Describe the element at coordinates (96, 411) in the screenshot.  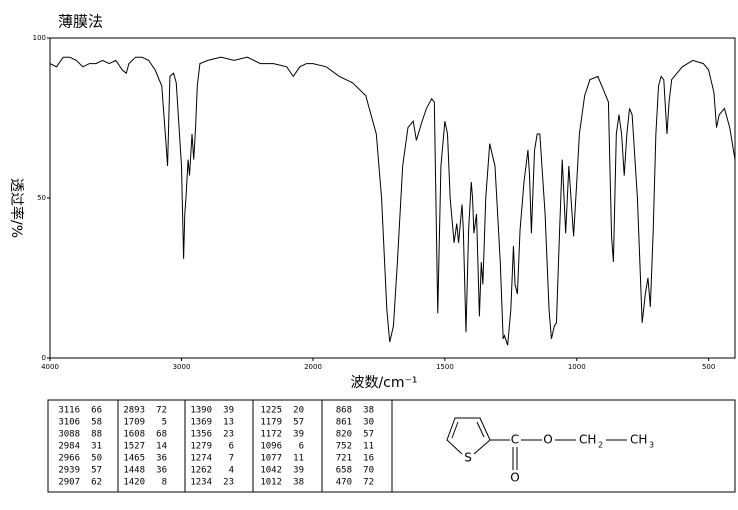
I see `peak-transmittance: 66` at that location.